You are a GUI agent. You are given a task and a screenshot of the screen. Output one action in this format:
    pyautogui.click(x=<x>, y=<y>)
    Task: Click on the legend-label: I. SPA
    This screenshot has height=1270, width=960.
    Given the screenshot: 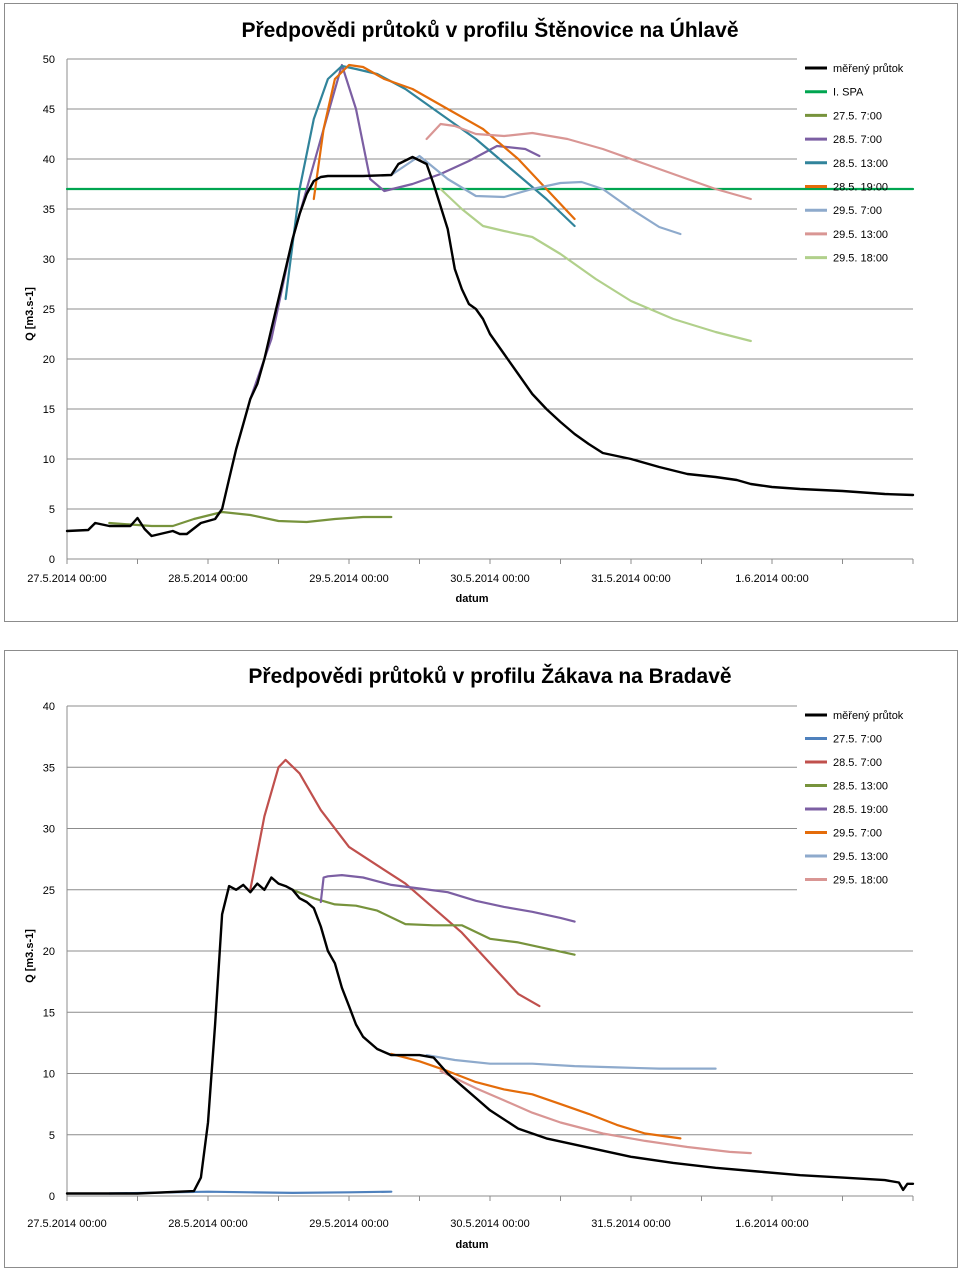 What is the action you would take?
    pyautogui.click(x=848, y=93)
    